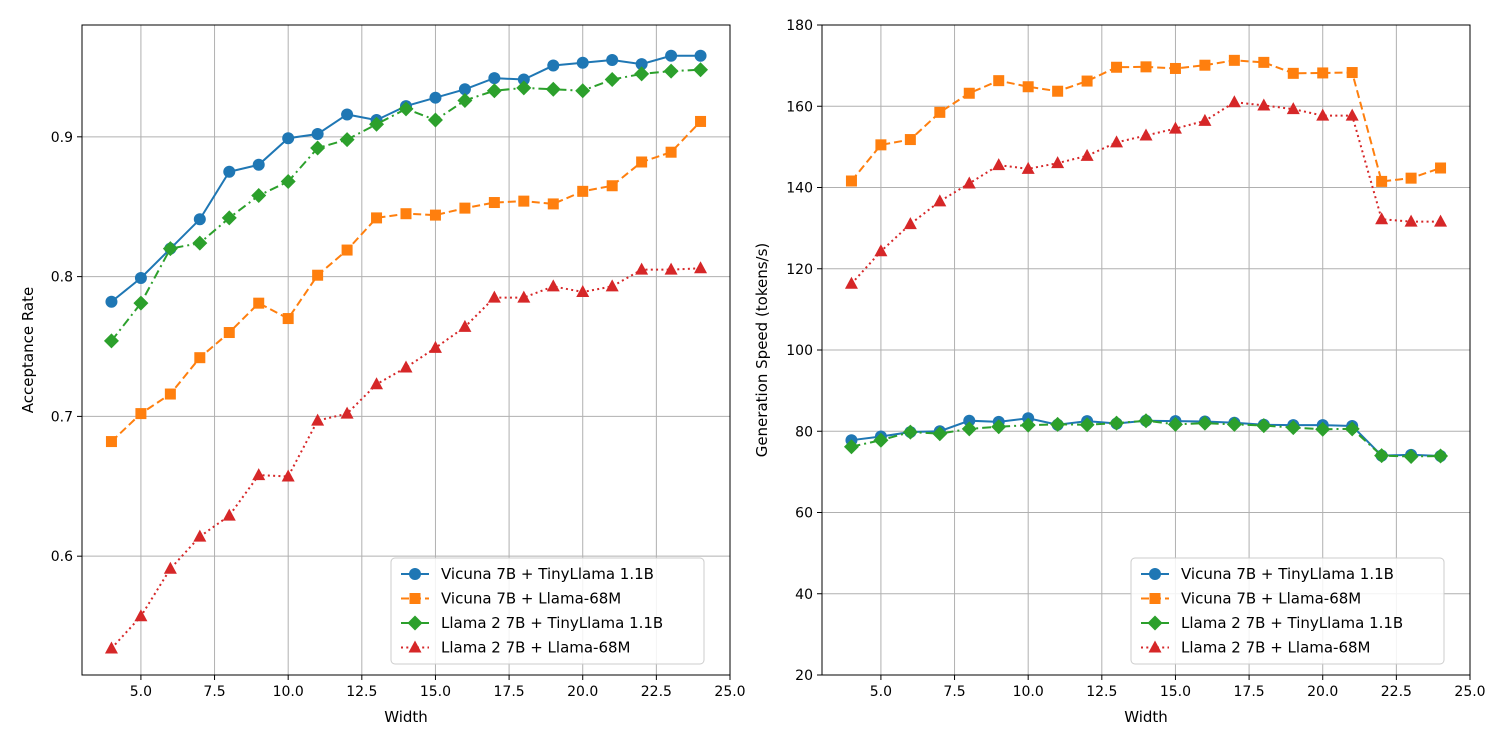 The height and width of the screenshot is (747, 1495). Describe the element at coordinates (141, 692) in the screenshot. I see `x-tick-label: 5.0` at that location.